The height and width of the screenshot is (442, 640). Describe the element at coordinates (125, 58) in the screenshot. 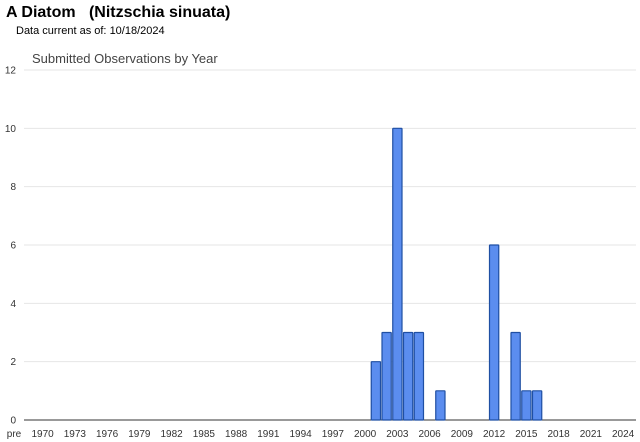

I see `chart-title: Submitted Observations by Year` at that location.